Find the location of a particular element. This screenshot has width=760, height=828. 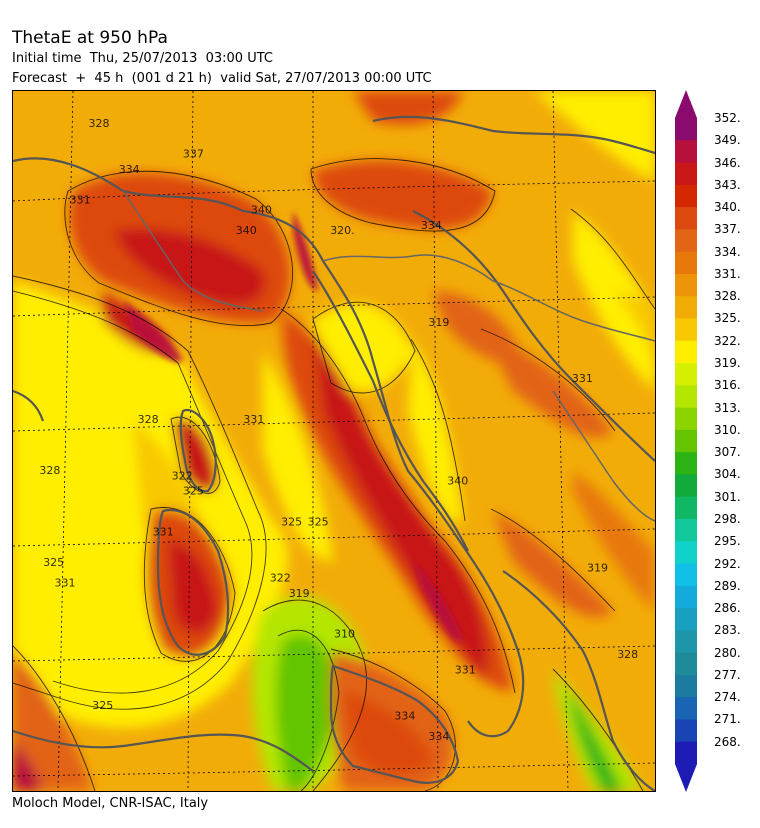

colorbar-label: 301. is located at coordinates (727, 496).